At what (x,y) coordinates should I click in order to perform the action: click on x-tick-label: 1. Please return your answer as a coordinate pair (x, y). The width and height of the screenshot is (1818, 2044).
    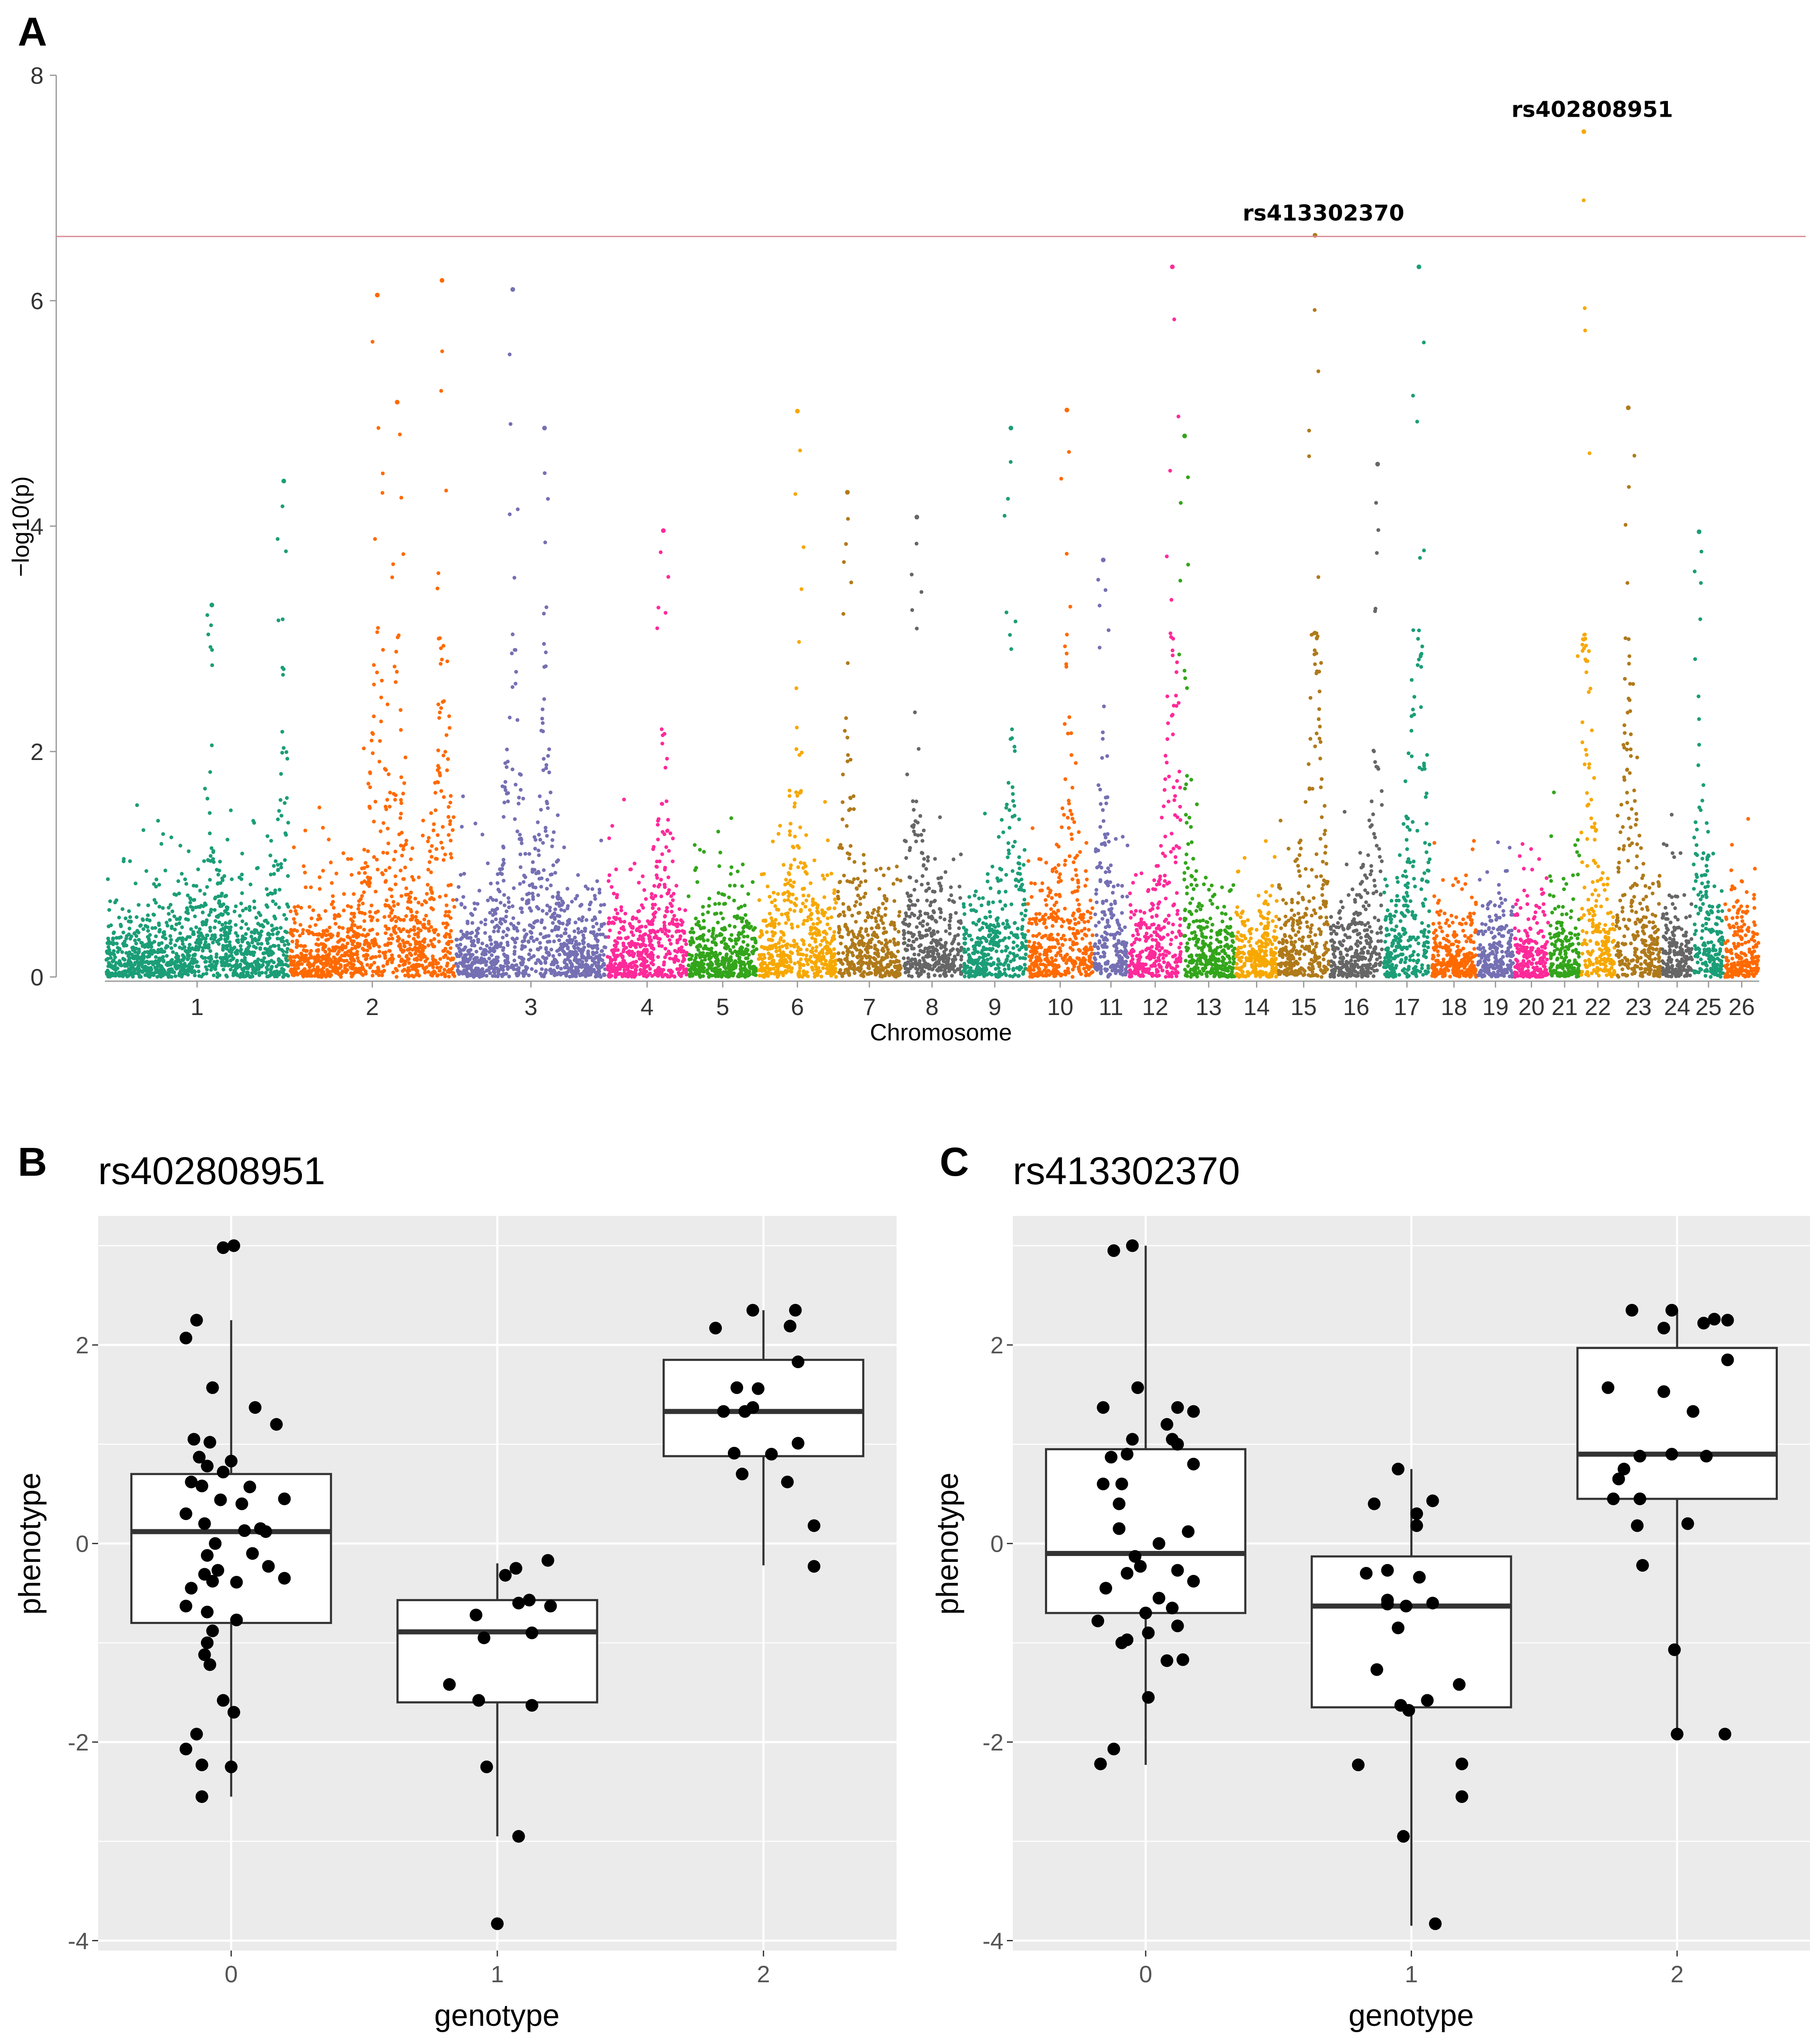
    Looking at the image, I should click on (1411, 1974).